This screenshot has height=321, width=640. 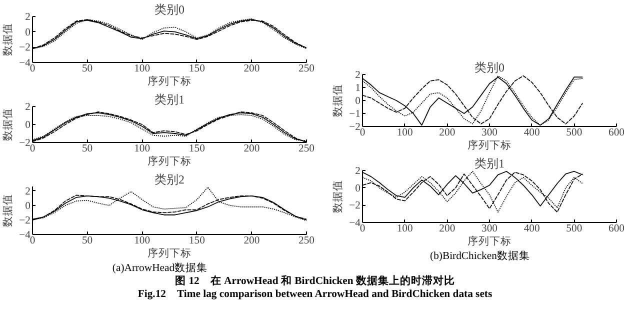 I want to click on caption: Fig.12 Time lag comparison between ArrowHead and BirdChicken data sets, so click(x=315, y=294).